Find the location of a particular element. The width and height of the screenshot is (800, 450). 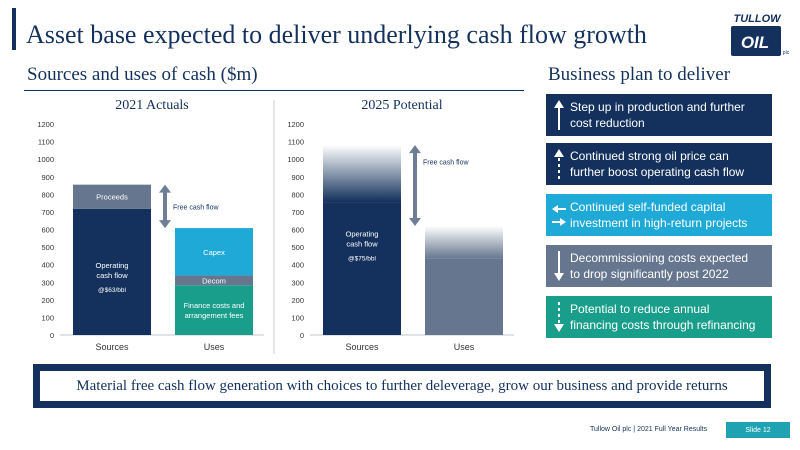

logo-mark: OIL is located at coordinates (755, 42).